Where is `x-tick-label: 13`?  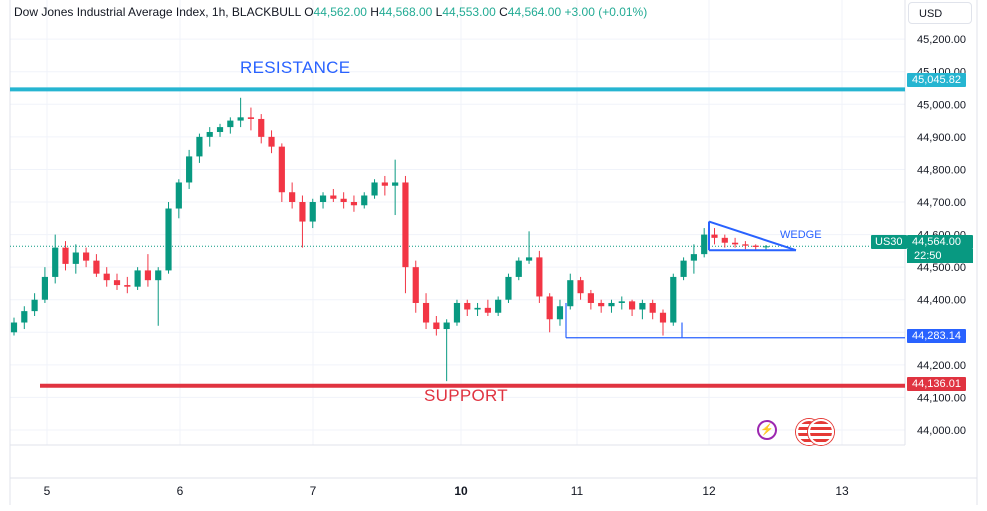 x-tick-label: 13 is located at coordinates (842, 491).